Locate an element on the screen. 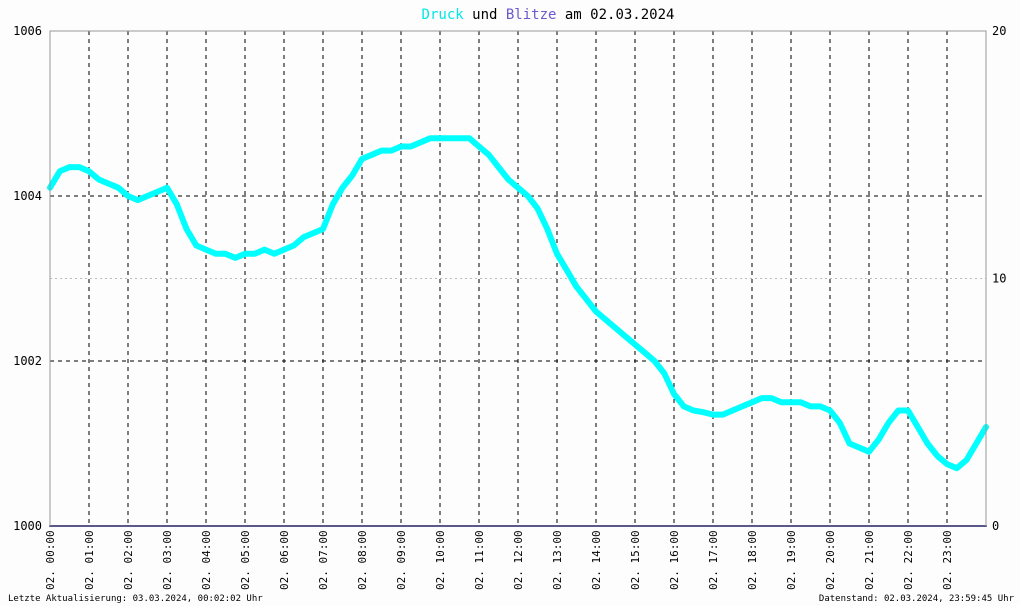  x-tick-label: 02. 10:00 is located at coordinates (440, 560).